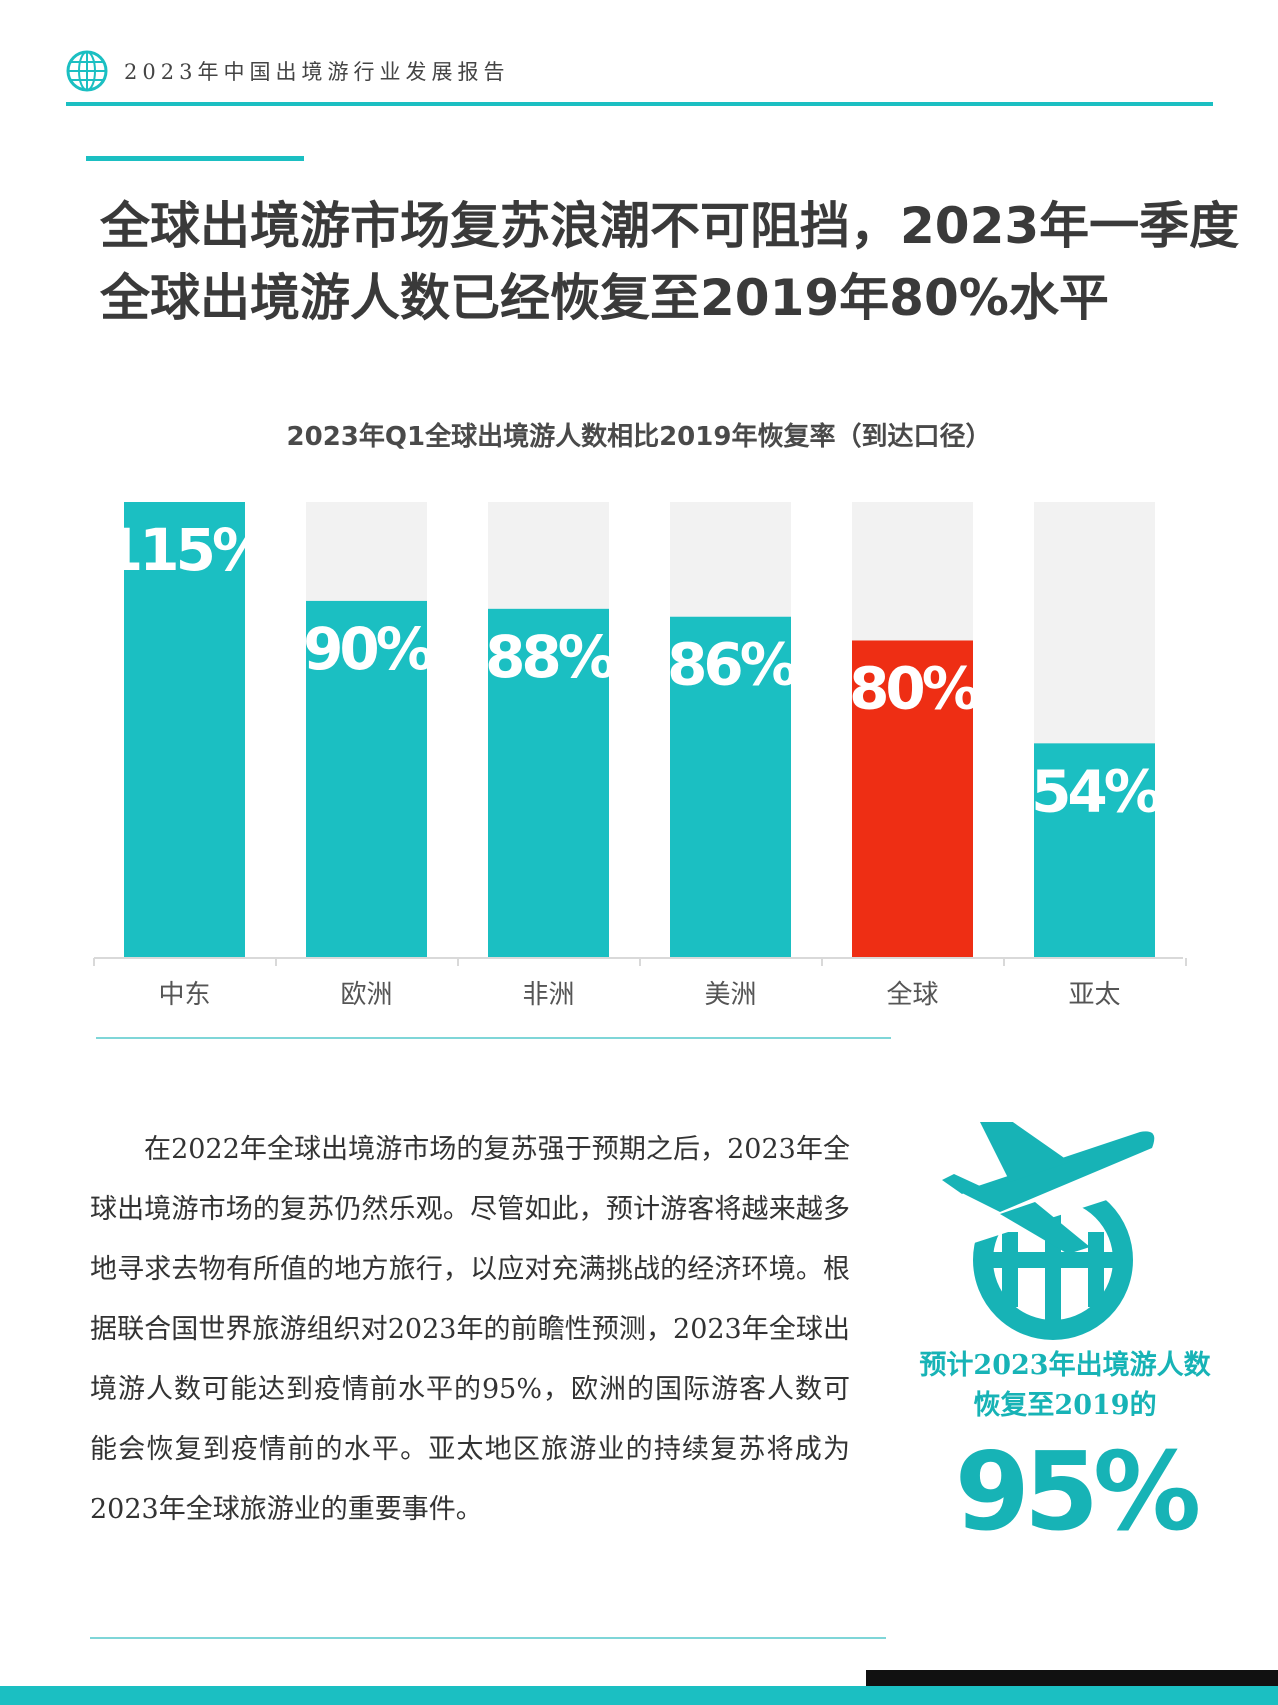 The image size is (1278, 1705). I want to click on title-accent-bar, so click(195, 158).